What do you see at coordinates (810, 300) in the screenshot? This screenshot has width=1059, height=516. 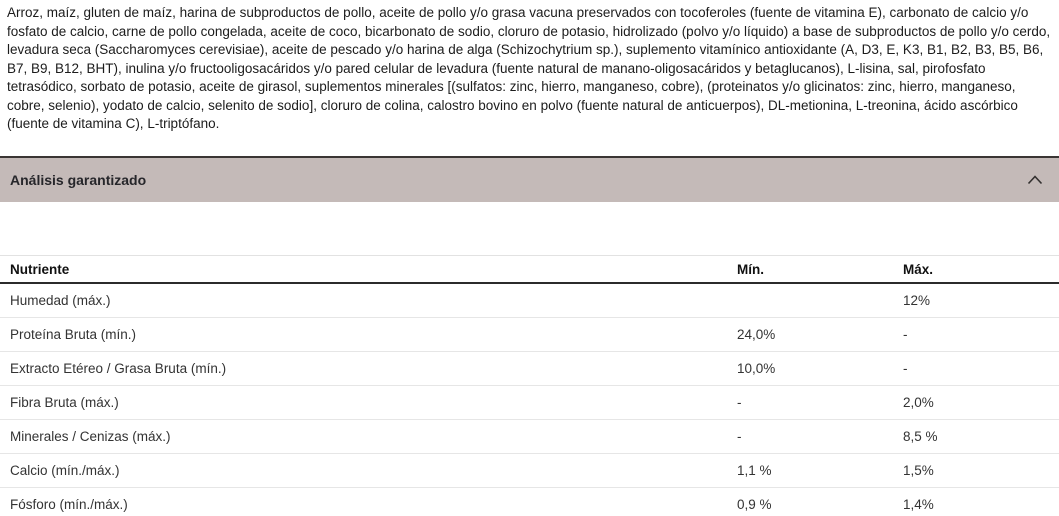 I see `nutrient-min` at bounding box center [810, 300].